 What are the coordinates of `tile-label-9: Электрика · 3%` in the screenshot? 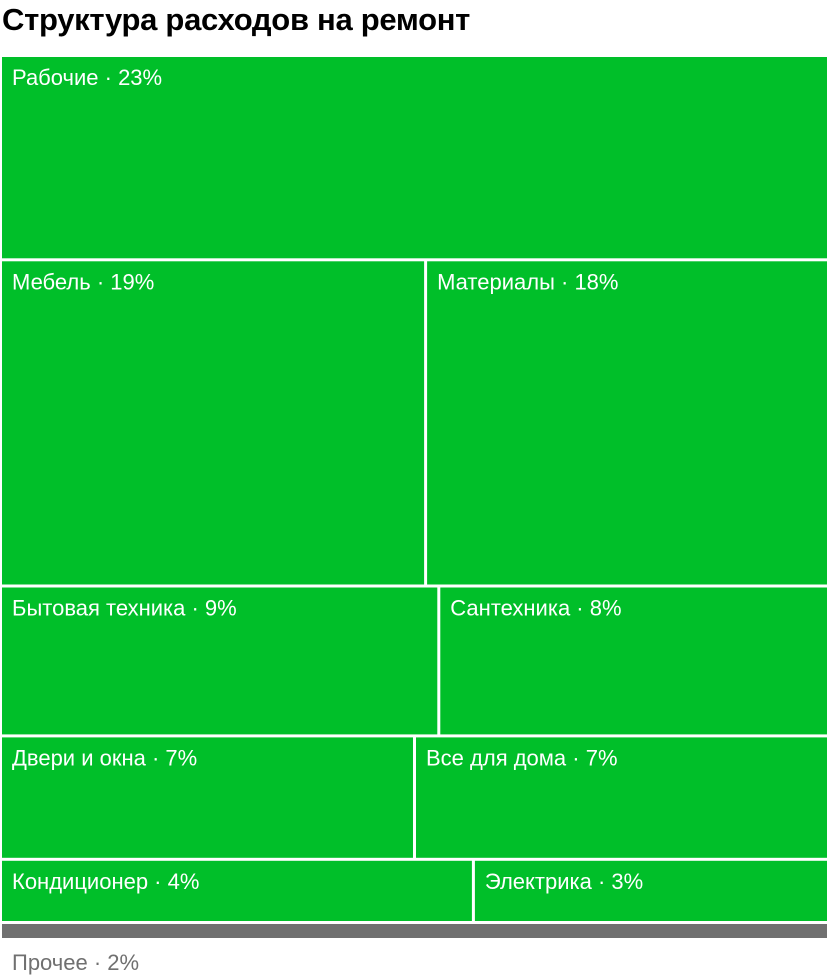 It's located at (564, 881).